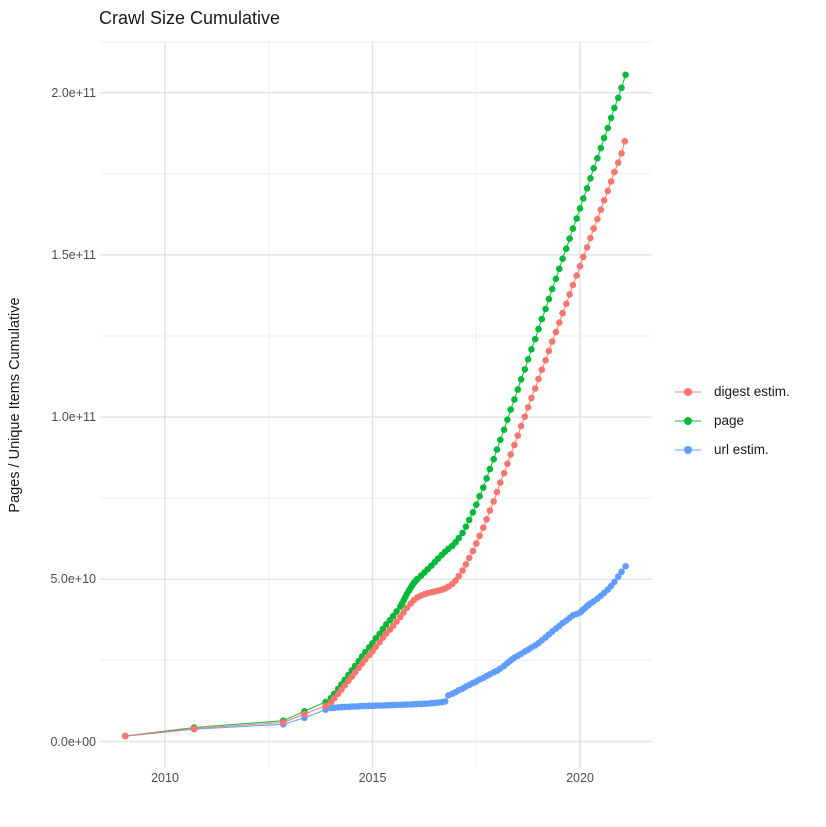 This screenshot has width=826, height=827. I want to click on x-tick-label: 2020, so click(580, 778).